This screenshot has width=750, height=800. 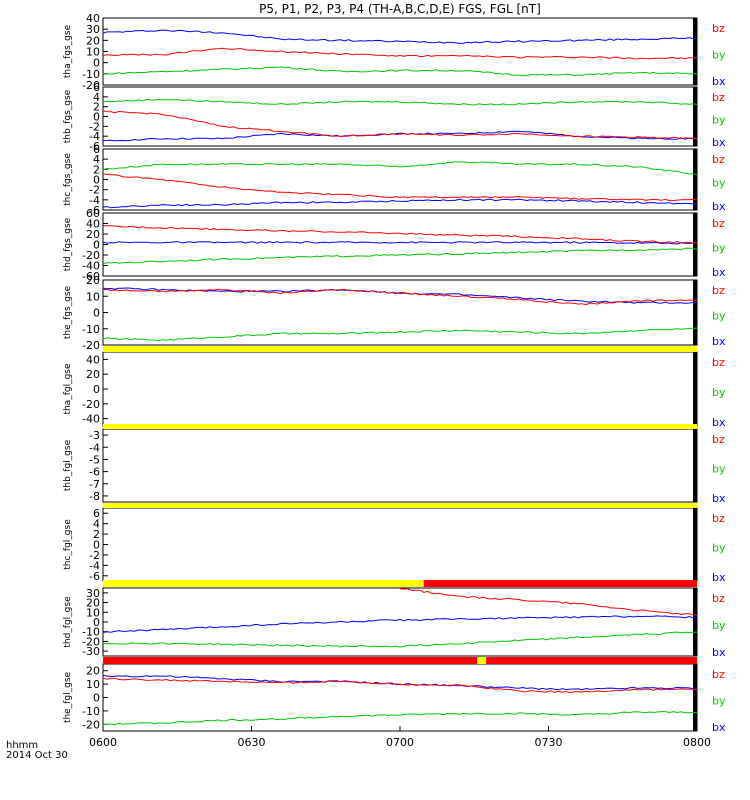 I want to click on y-tick-label: -60, so click(x=91, y=276).